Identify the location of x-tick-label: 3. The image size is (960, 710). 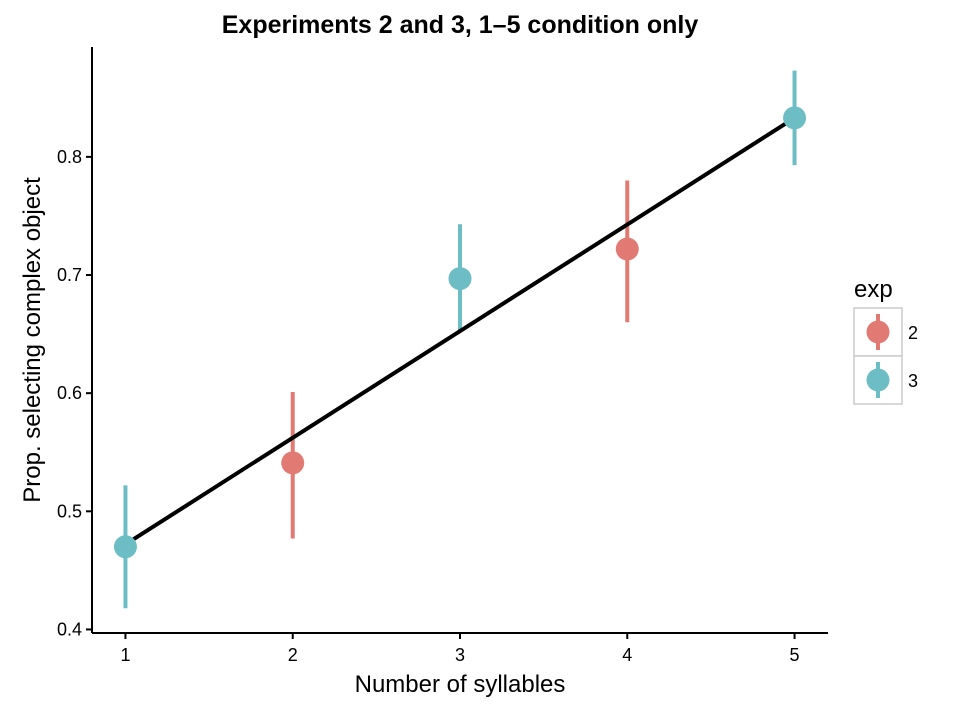
(460, 655).